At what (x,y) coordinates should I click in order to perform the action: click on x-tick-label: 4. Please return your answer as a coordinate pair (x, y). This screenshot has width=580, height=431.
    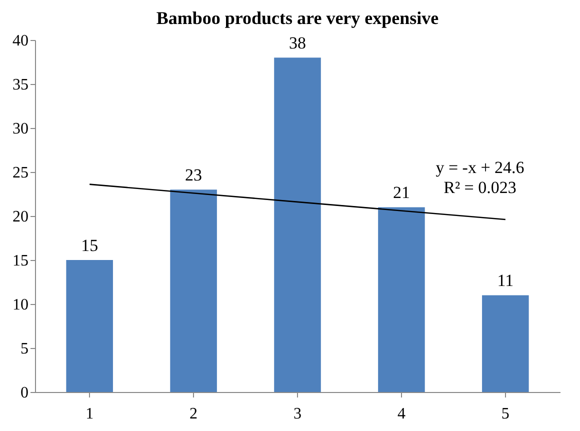
    Looking at the image, I should click on (401, 414).